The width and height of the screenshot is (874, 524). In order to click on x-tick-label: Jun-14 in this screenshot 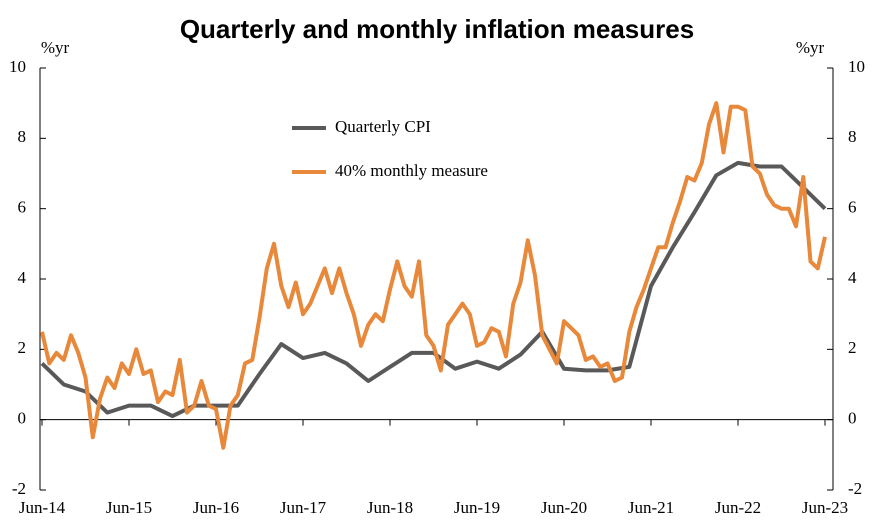, I will do `click(42, 507)`.